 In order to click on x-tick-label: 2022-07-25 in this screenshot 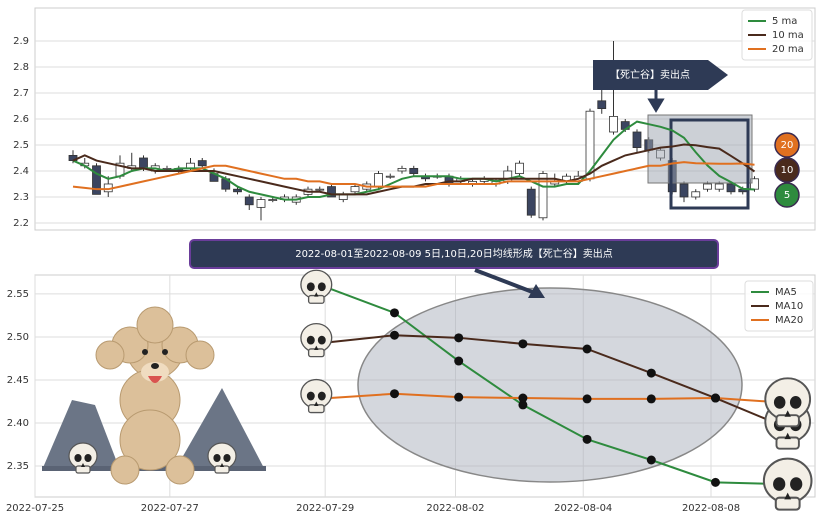, I will do `click(35, 508)`.